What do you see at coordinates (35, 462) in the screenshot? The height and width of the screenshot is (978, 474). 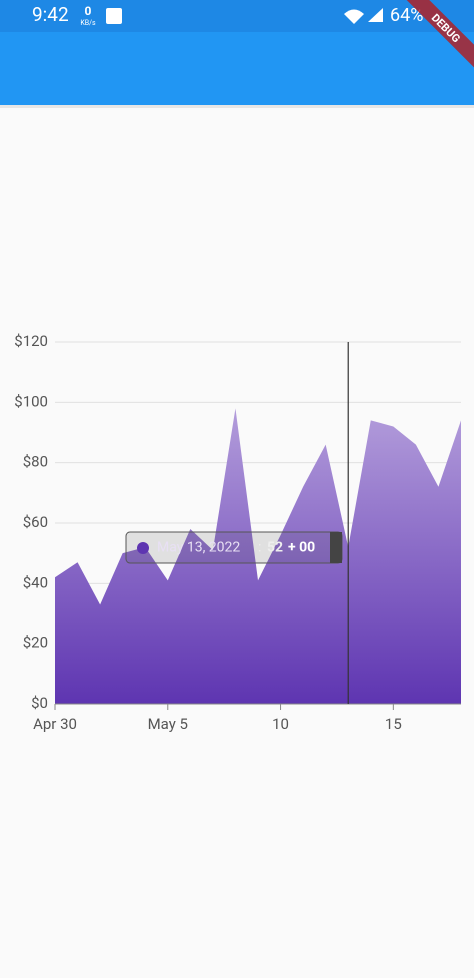 I see `y-tick-label: $80` at bounding box center [35, 462].